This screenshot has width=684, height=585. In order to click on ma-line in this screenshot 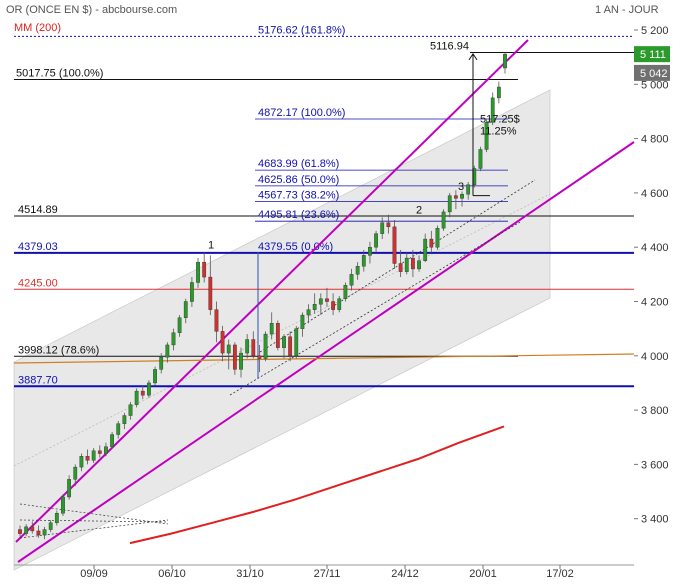, I will do `click(317, 485)`.